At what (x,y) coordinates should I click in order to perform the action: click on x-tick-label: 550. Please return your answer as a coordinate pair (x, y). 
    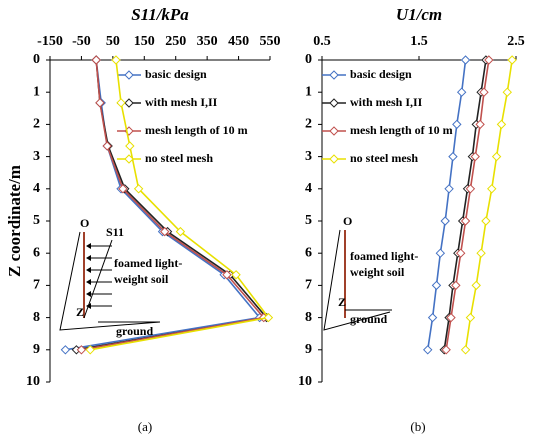
    Looking at the image, I should click on (270, 41).